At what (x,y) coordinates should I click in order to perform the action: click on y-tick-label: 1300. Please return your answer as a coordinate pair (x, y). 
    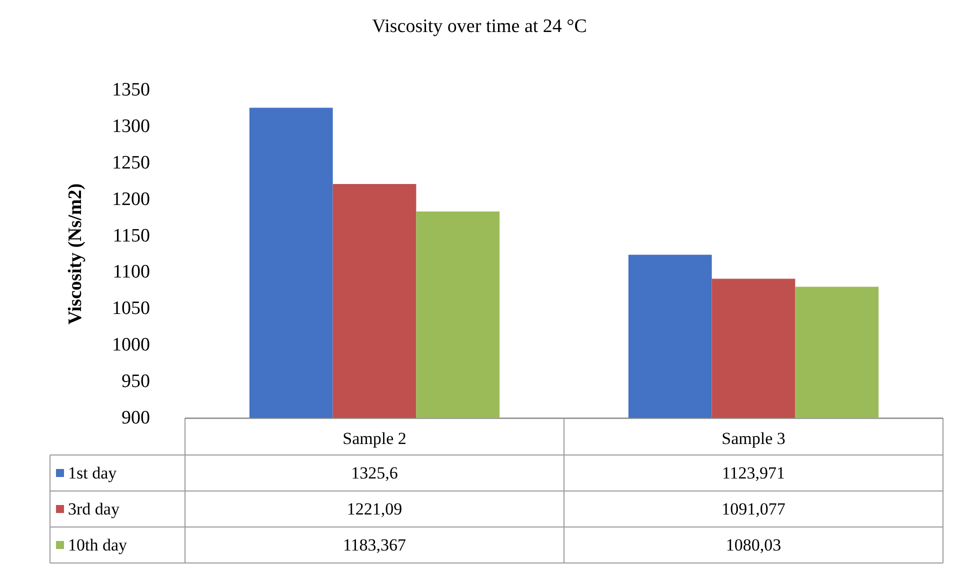
    Looking at the image, I should click on (131, 126).